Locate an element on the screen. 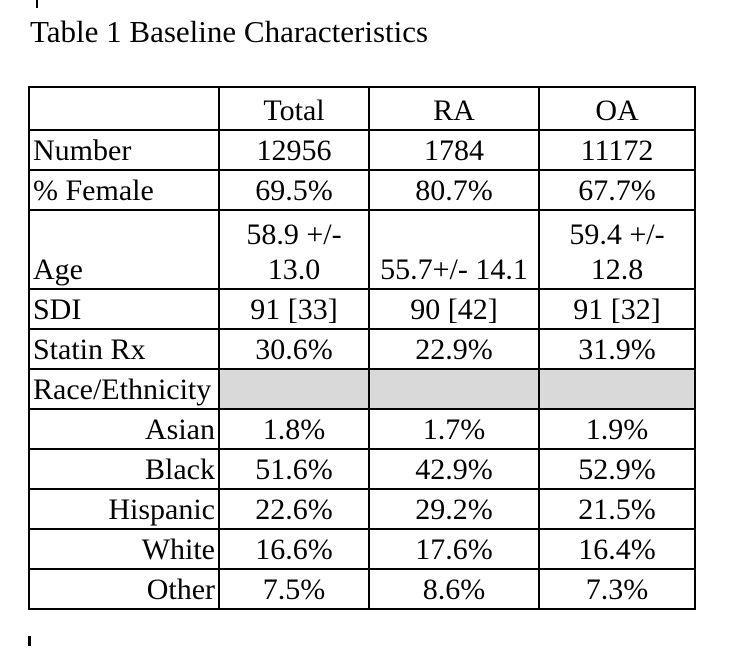 The height and width of the screenshot is (648, 742). data-cell: 16.6% is located at coordinates (294, 549).